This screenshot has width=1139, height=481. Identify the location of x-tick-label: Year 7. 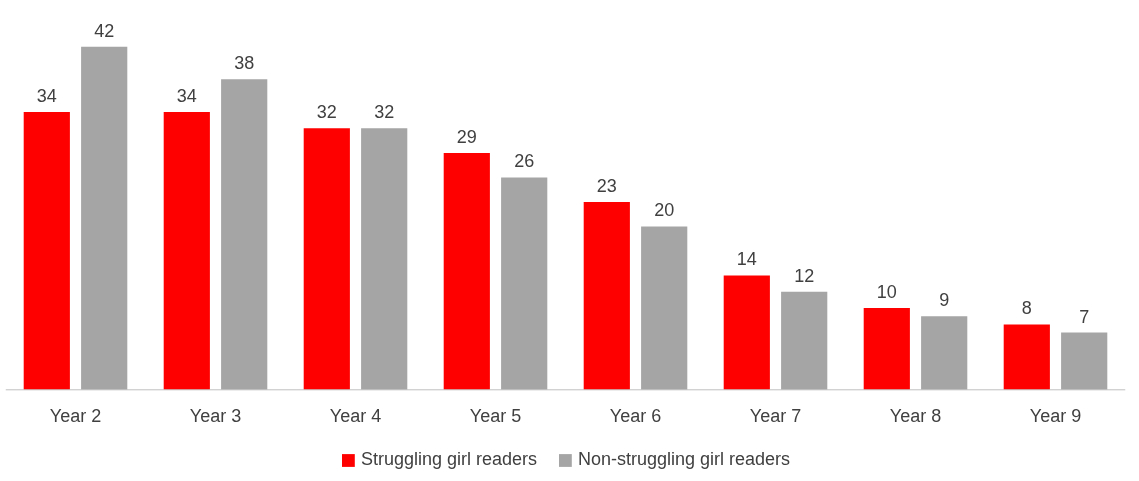
(775, 415).